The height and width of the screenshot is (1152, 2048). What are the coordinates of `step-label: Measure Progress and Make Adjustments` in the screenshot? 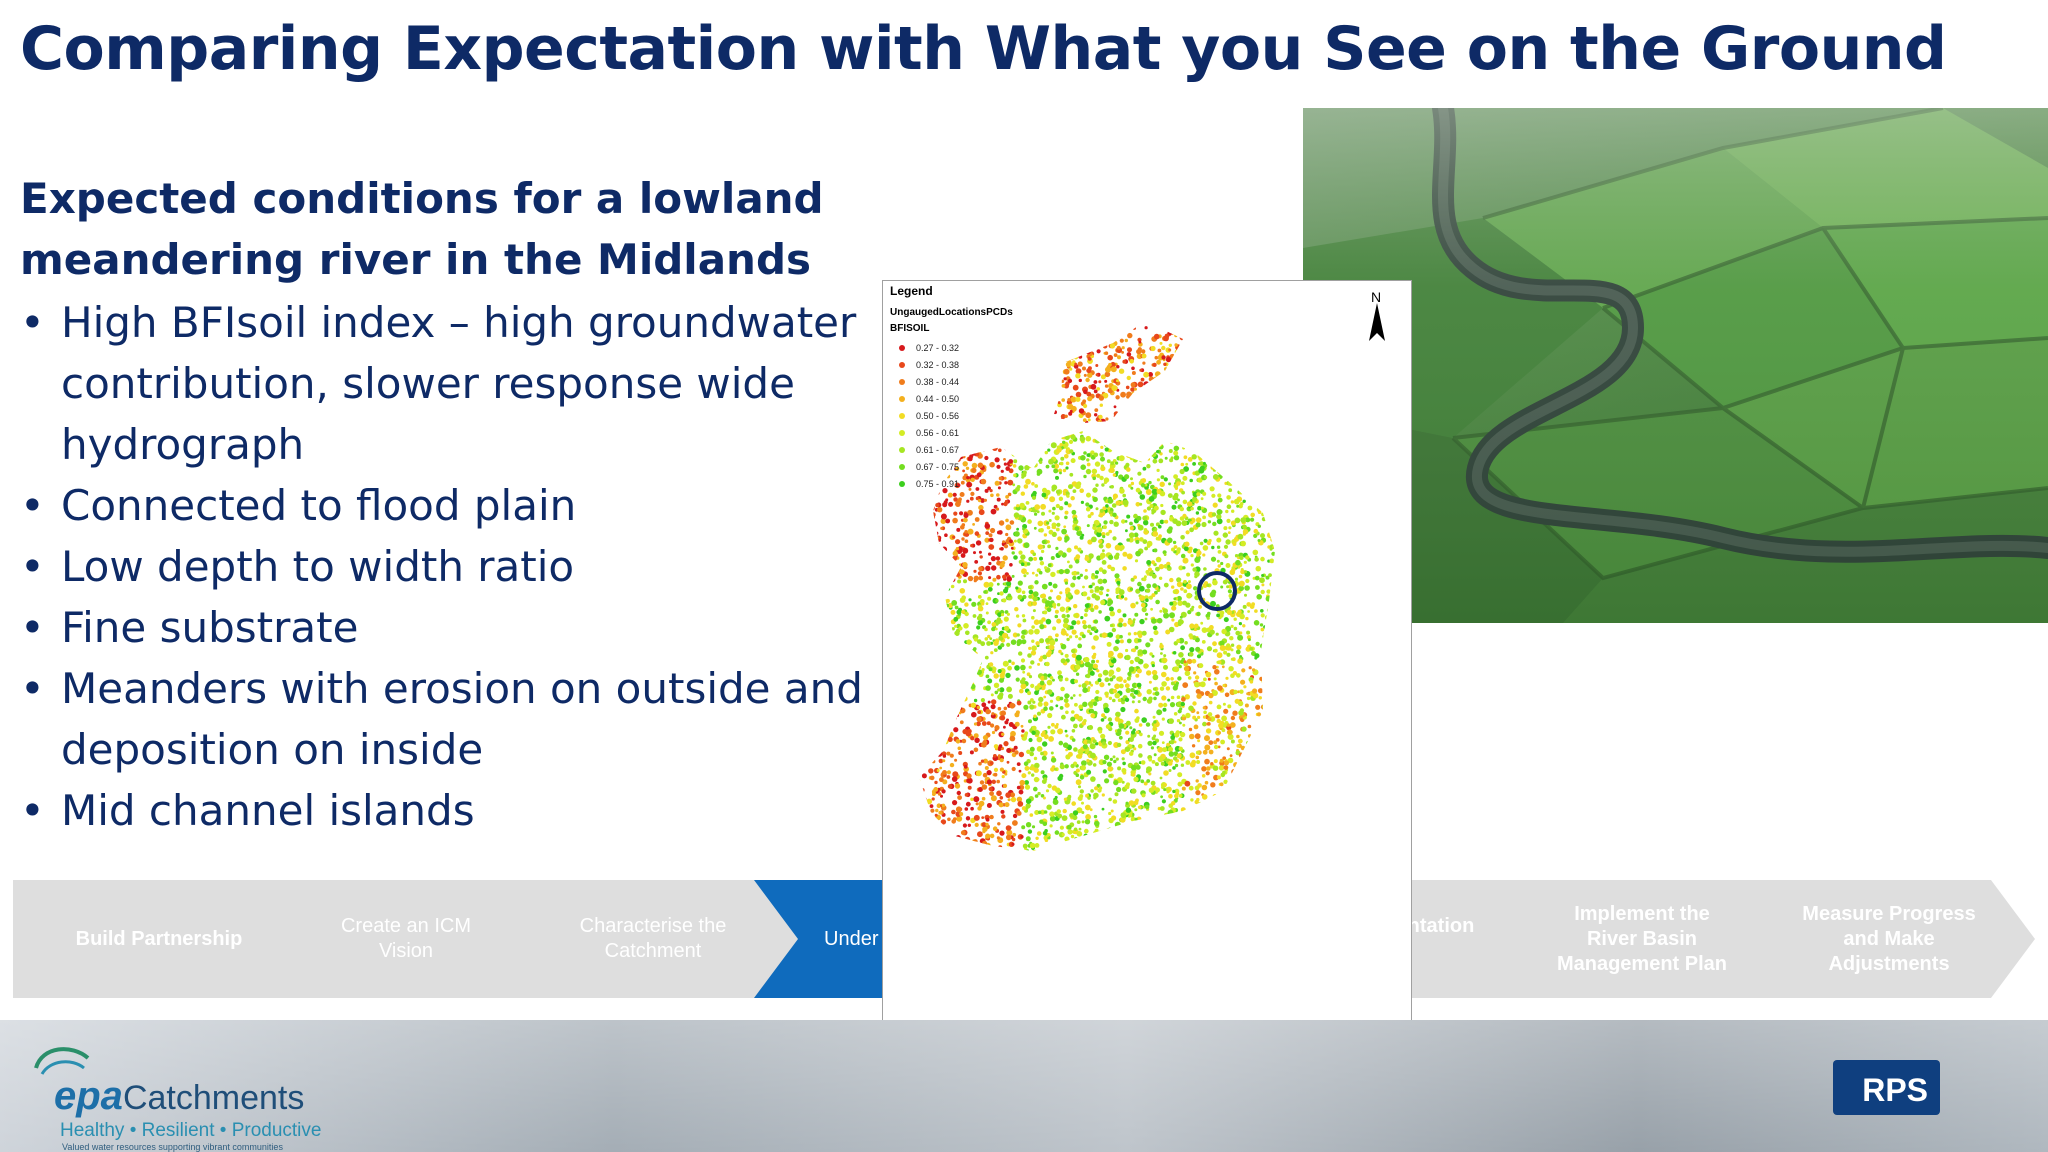 It's located at (1889, 938).